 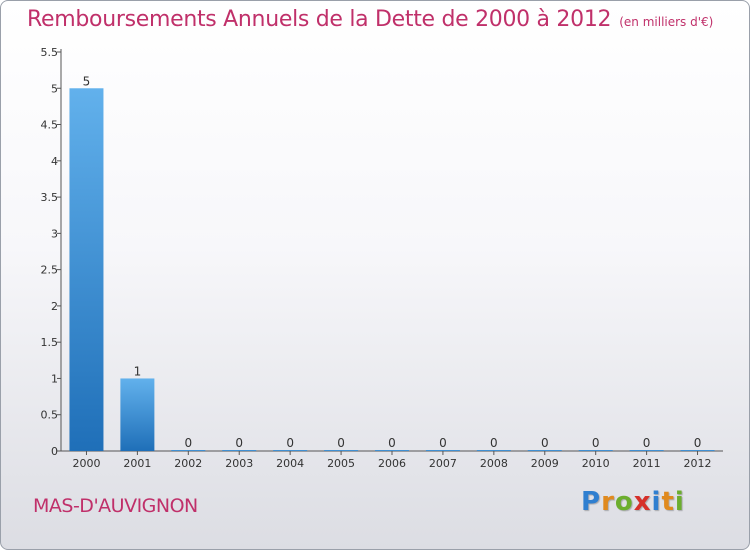 I want to click on y-tick-label: 3, so click(x=54, y=233).